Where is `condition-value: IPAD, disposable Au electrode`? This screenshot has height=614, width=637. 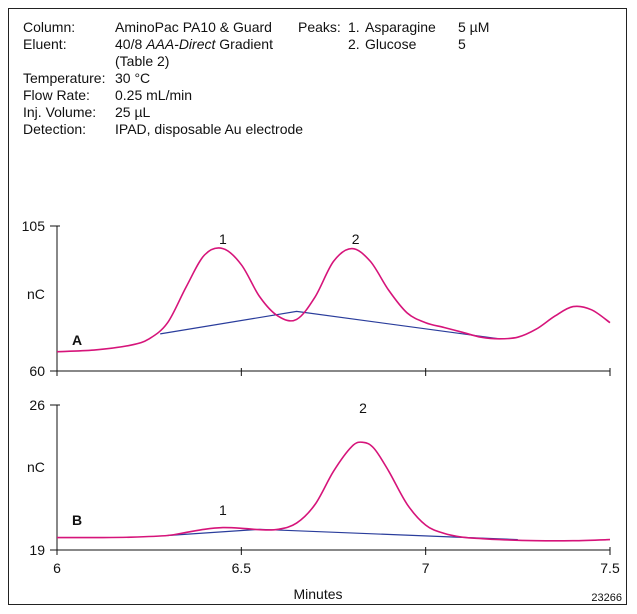
condition-value: IPAD, disposable Au electrode is located at coordinates (209, 129).